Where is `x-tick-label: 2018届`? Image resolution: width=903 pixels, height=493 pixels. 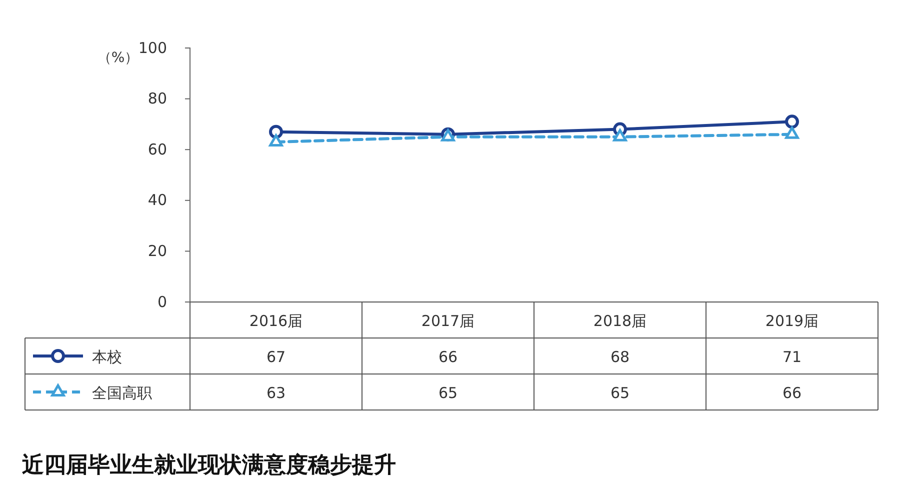
x-tick-label: 2018届 is located at coordinates (620, 321).